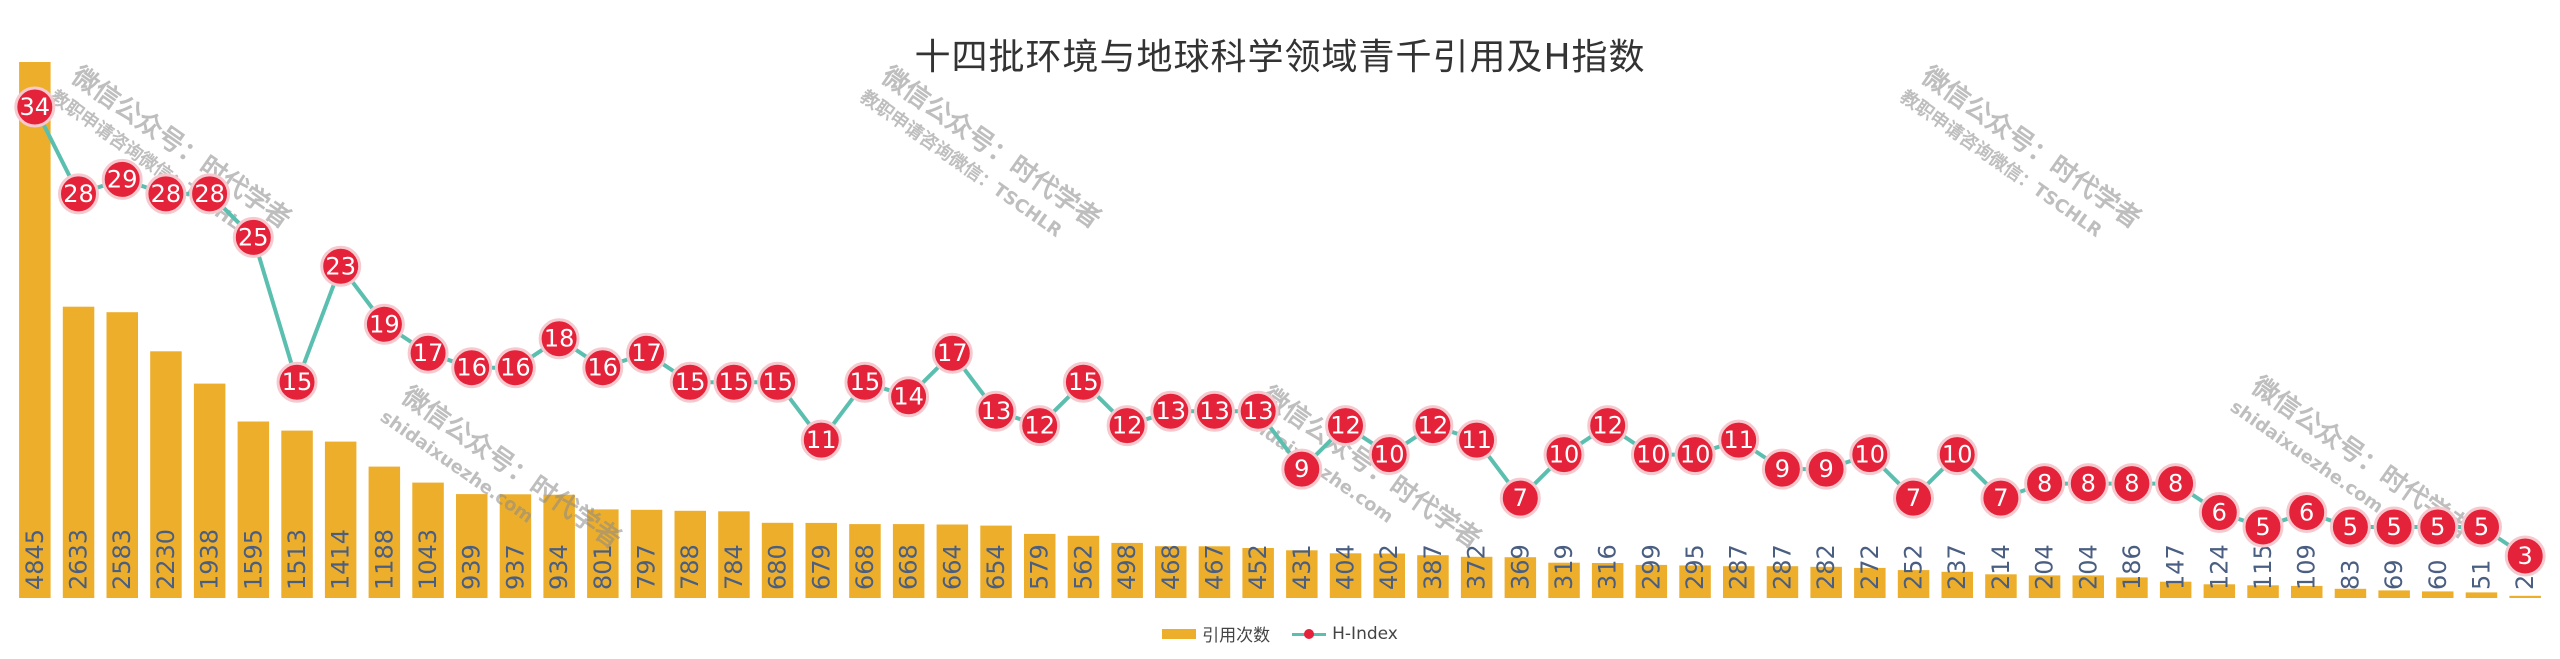 Image resolution: width=2560 pixels, height=659 pixels. What do you see at coordinates (1215, 567) in the screenshot?
I see `bar-value-label-28: 467` at bounding box center [1215, 567].